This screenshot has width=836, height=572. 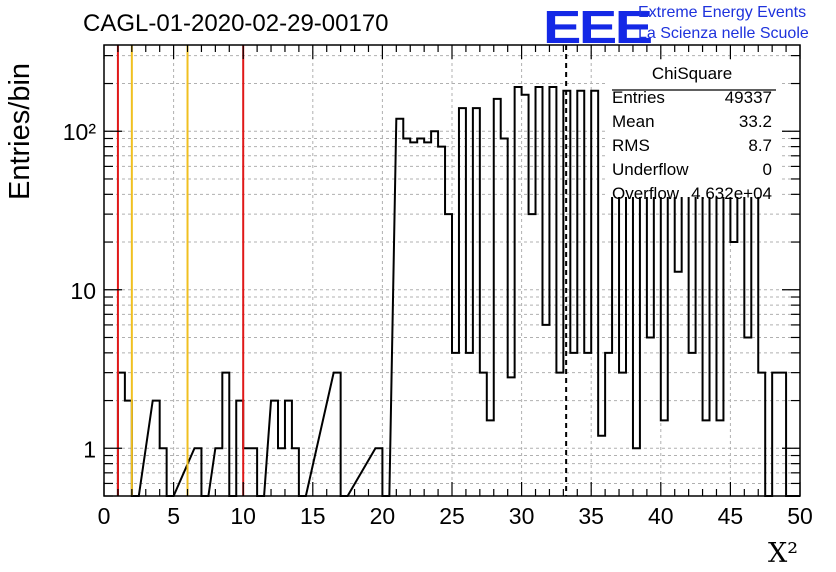 What do you see at coordinates (243, 516) in the screenshot?
I see `x-tick-label: 10` at bounding box center [243, 516].